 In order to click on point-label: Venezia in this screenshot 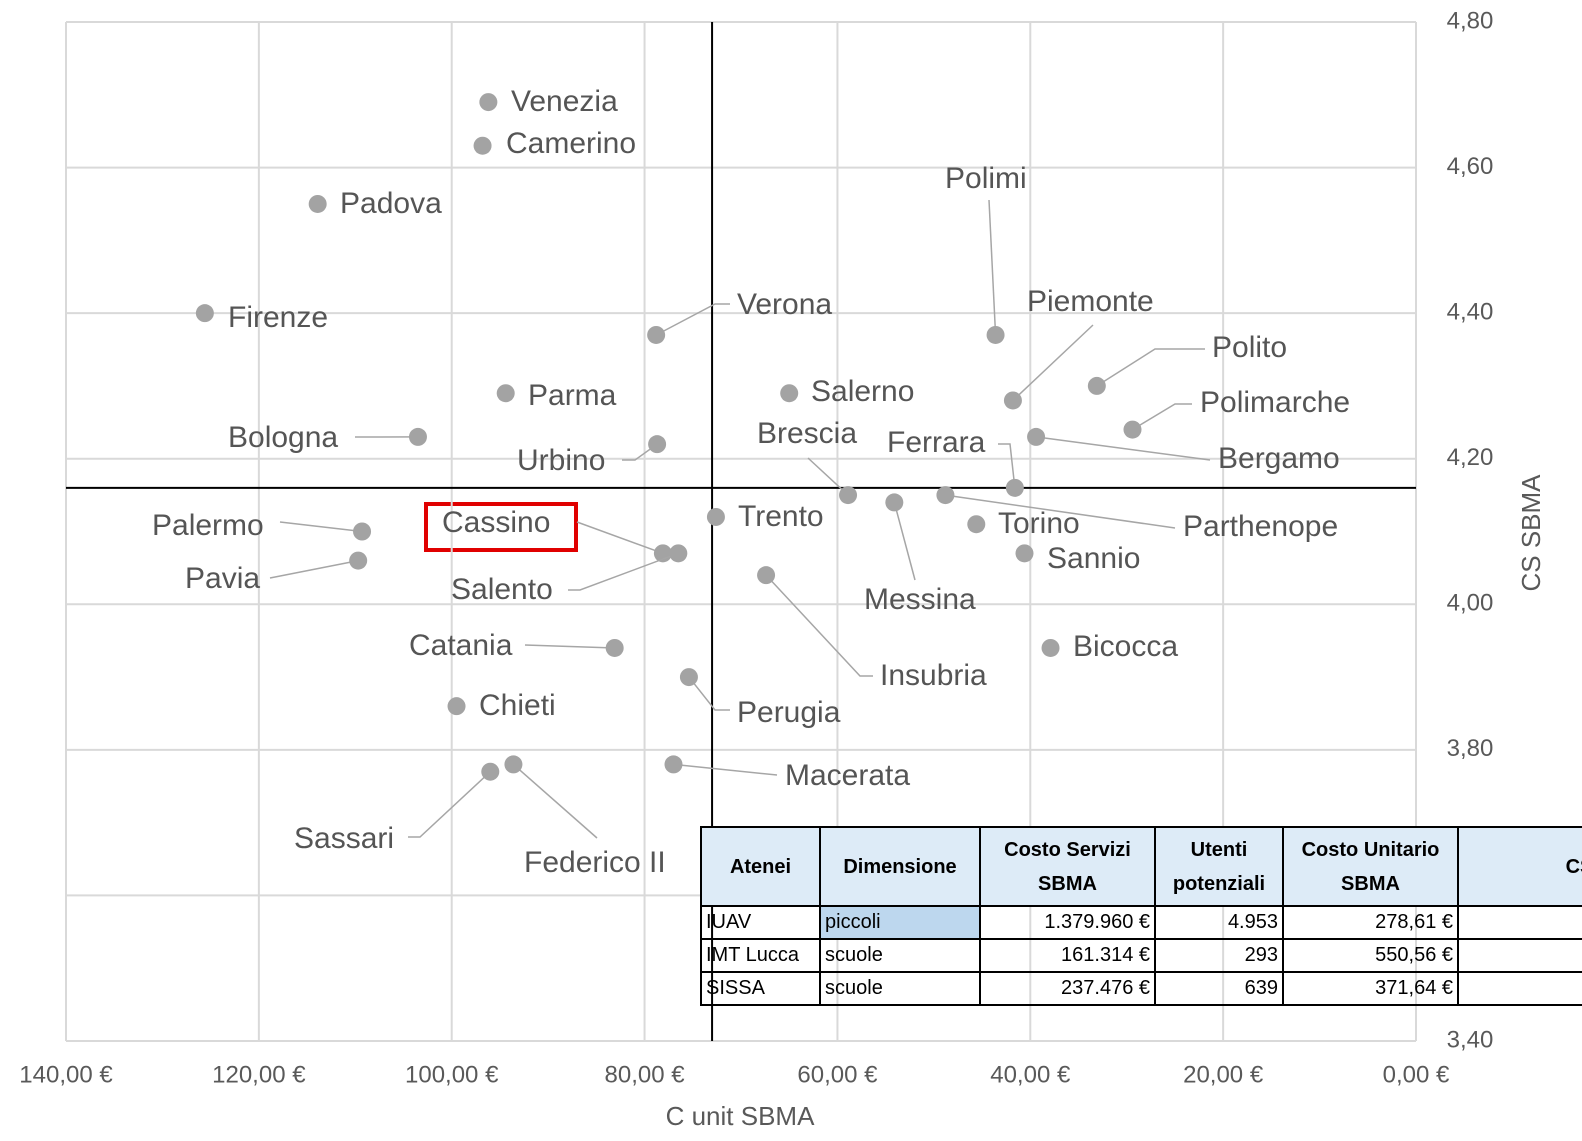, I will do `click(564, 101)`.